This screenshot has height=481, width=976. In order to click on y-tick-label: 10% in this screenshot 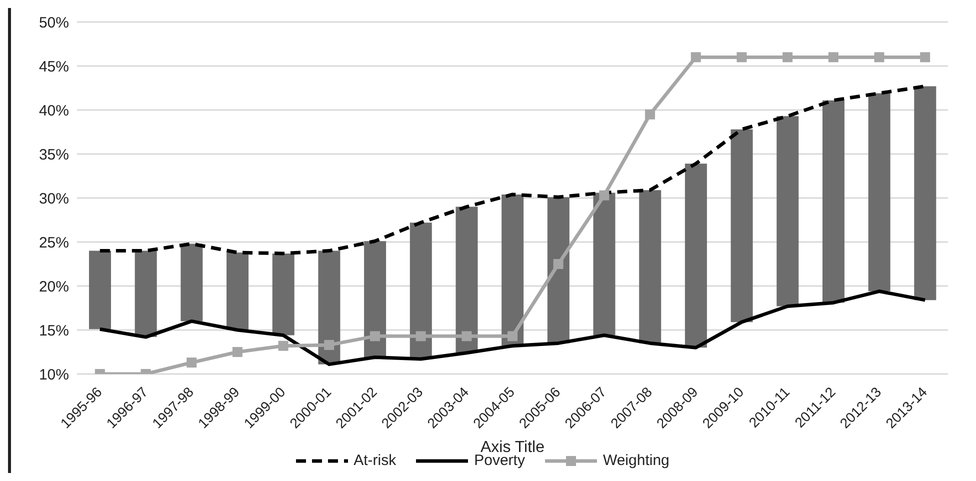, I will do `click(53, 375)`.